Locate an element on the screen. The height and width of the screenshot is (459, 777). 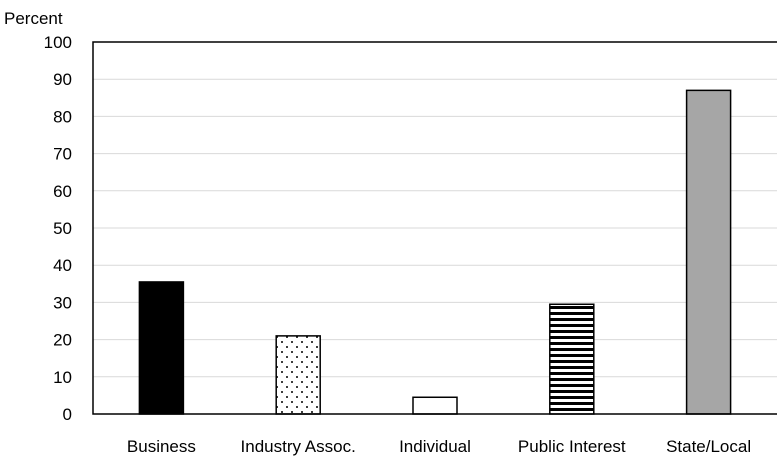
x-tick-label: Business is located at coordinates (161, 446).